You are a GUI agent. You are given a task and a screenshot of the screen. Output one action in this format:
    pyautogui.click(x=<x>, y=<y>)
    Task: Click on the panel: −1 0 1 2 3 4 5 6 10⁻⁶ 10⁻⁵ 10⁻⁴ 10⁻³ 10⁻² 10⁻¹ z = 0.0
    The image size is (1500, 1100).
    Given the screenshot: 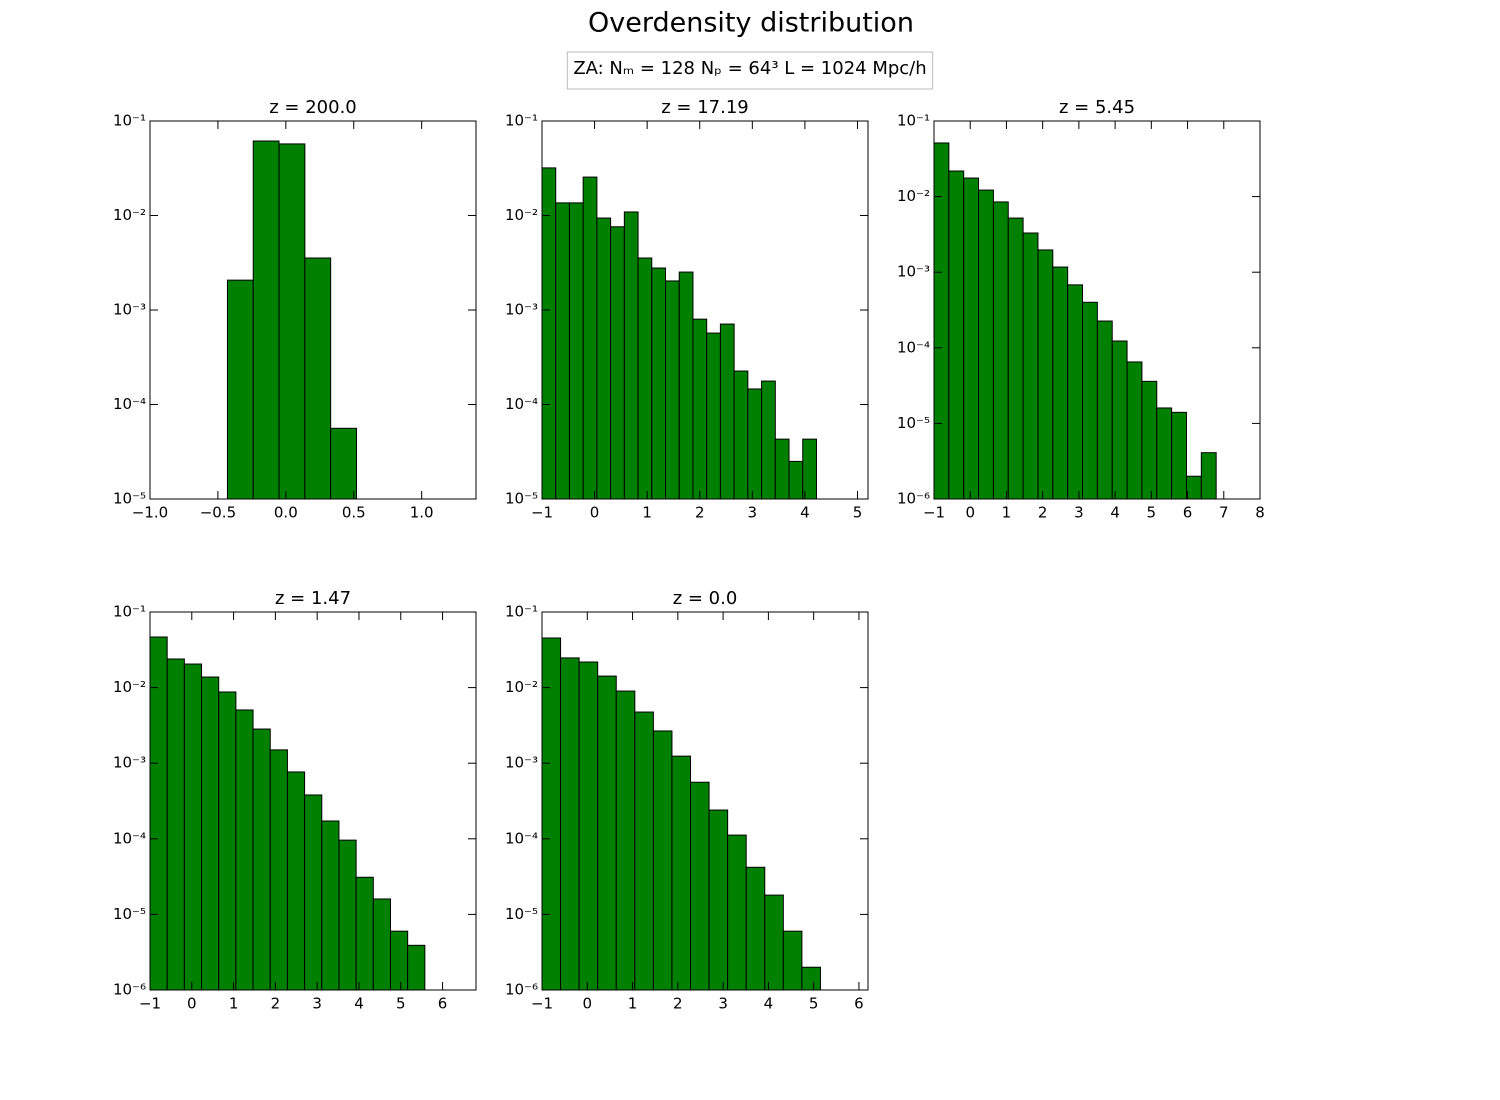 What is the action you would take?
    pyautogui.click(x=687, y=800)
    